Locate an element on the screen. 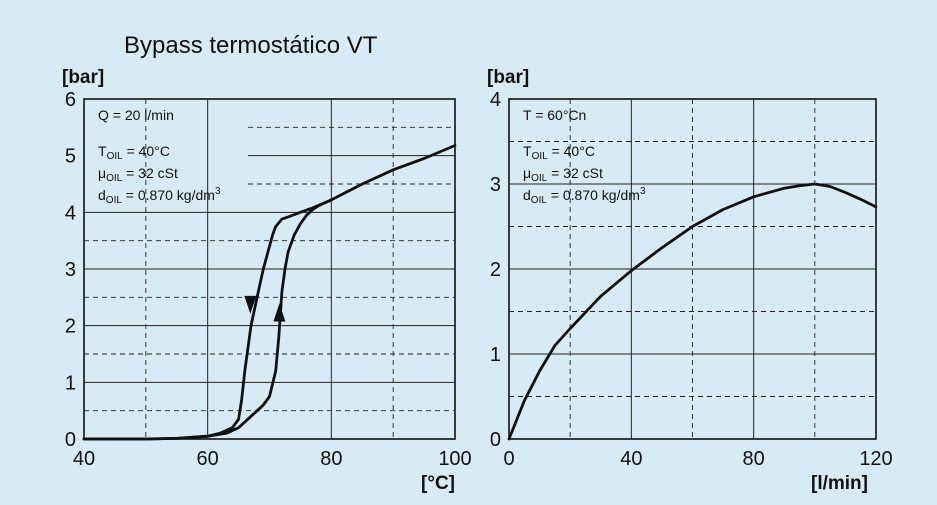 This screenshot has height=505, width=937. x-axis-label: [°C] is located at coordinates (438, 483).